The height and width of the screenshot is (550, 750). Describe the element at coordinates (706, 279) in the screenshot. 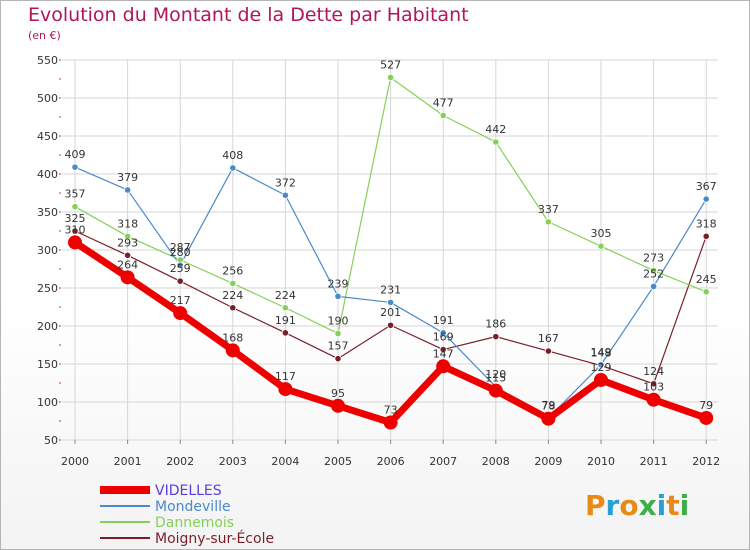

I see `data-label-2: 245` at that location.